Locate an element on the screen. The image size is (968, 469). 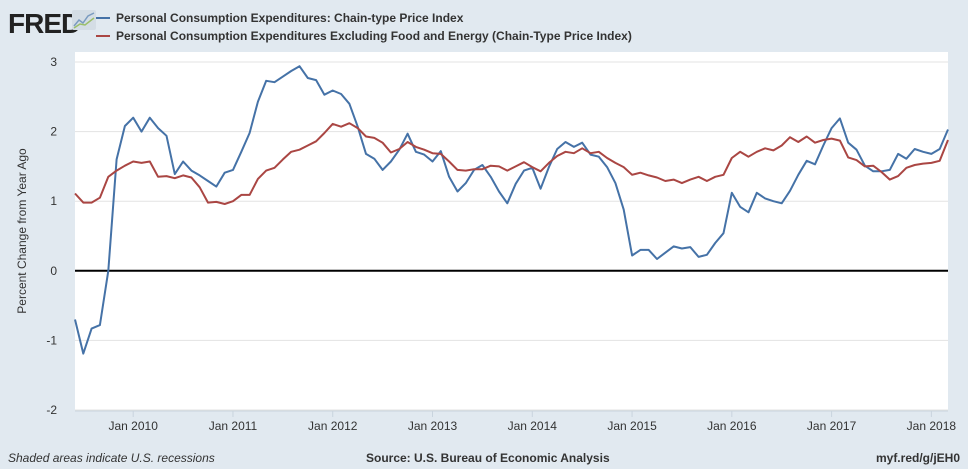
short-url-link: myf.red/g/jEH0 is located at coordinates (917, 458).